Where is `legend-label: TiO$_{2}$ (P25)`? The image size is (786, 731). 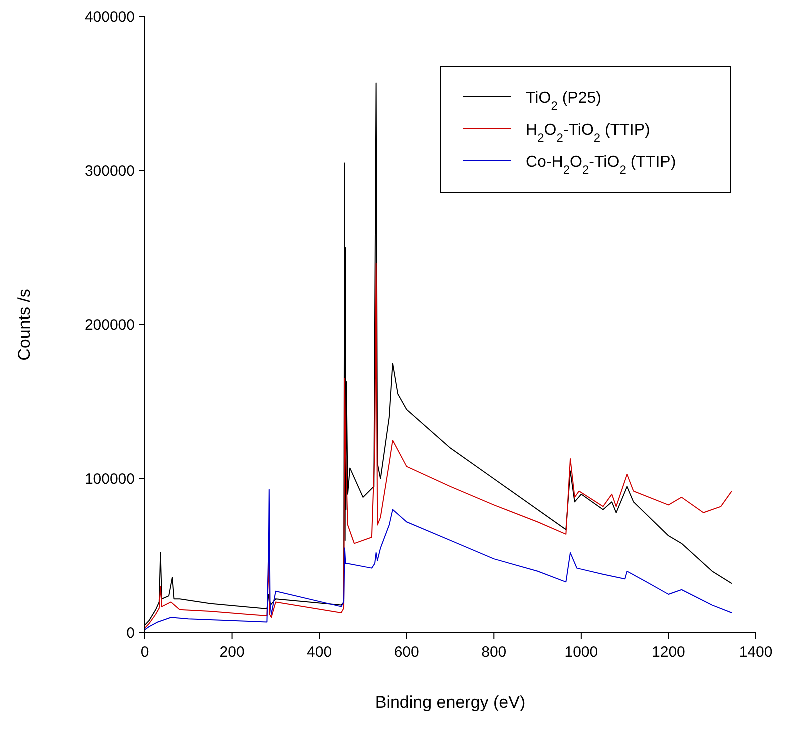
legend-label: TiO$_{2}$ (P25) is located at coordinates (564, 101).